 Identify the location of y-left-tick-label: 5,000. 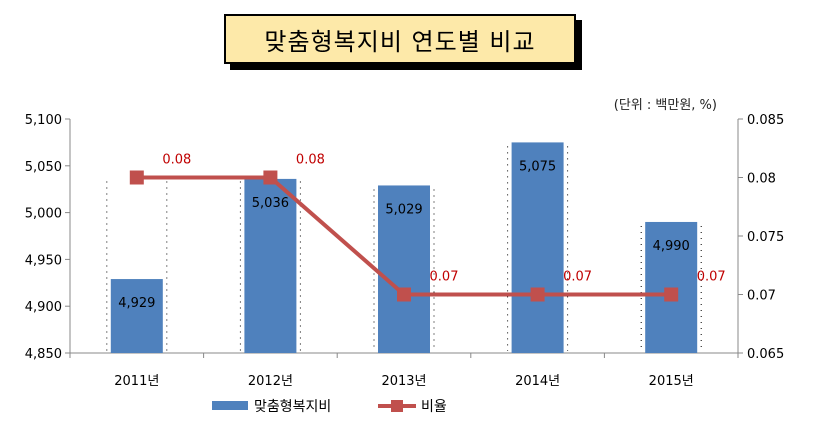
(43, 214).